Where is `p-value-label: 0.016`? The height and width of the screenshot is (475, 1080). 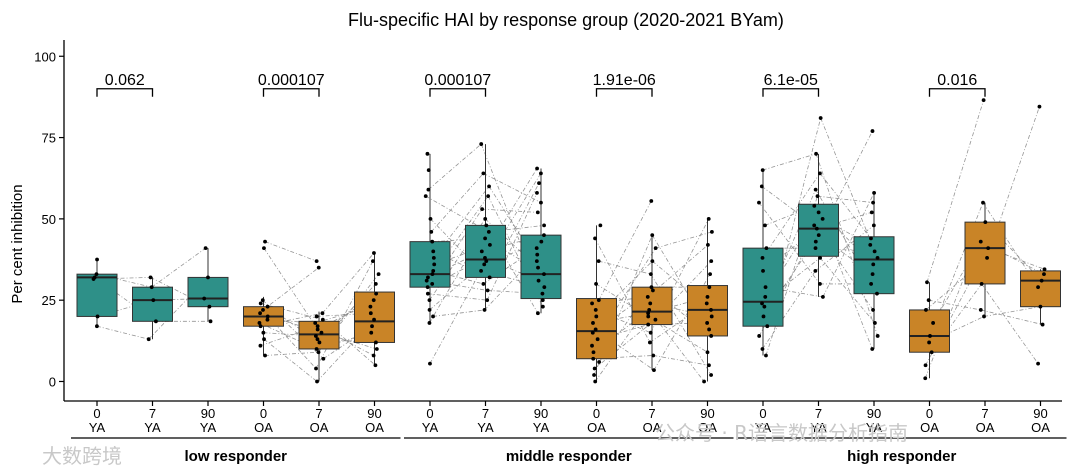
p-value-label: 0.016 is located at coordinates (957, 80).